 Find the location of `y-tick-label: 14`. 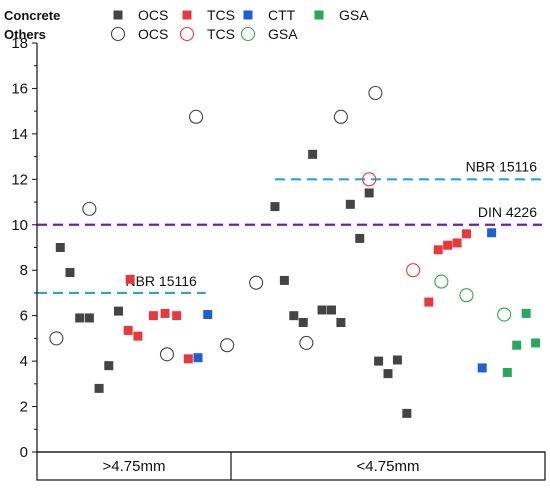

y-tick-label: 14 is located at coordinates (19, 134).